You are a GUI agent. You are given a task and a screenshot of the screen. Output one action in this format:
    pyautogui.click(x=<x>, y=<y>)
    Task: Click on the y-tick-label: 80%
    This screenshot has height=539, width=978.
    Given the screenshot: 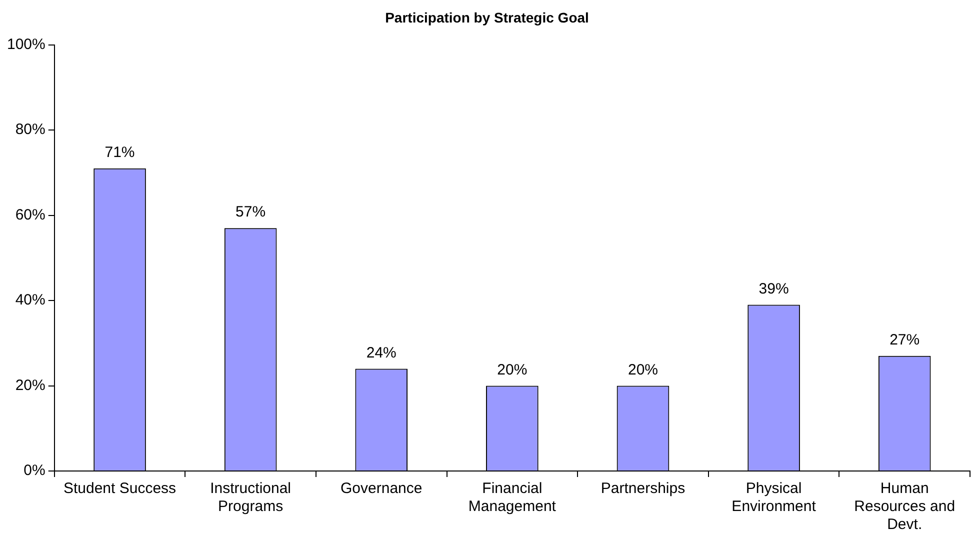 What is the action you would take?
    pyautogui.click(x=30, y=129)
    